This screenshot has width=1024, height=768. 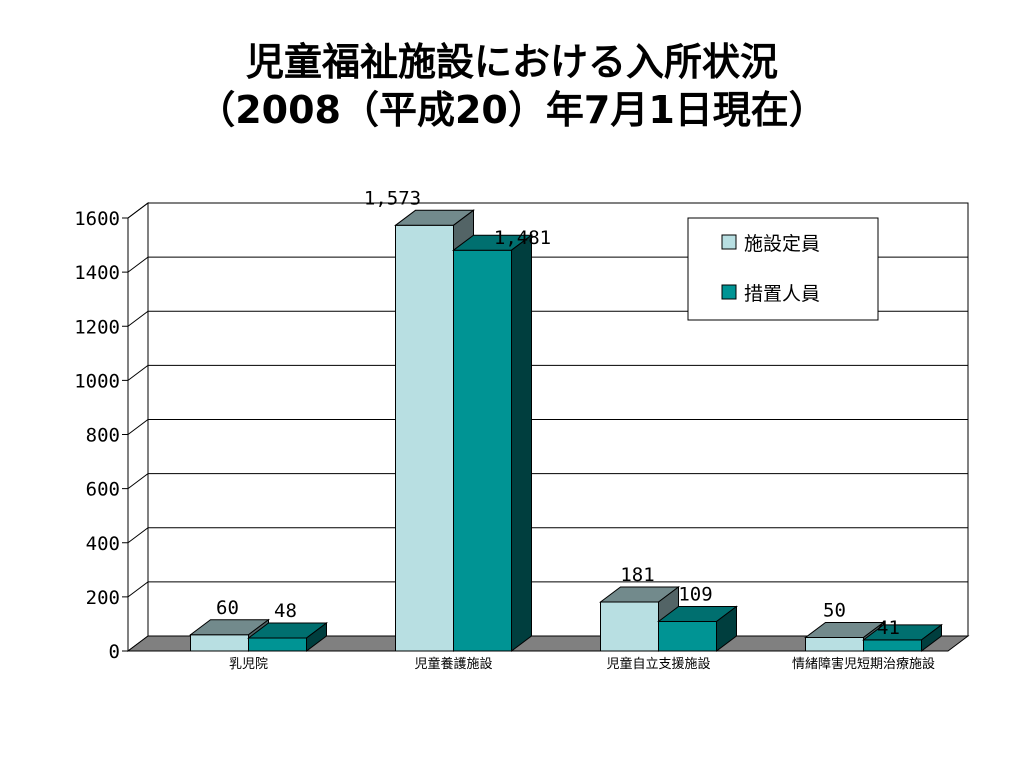 What do you see at coordinates (888, 628) in the screenshot?
I see `data-label: 41` at bounding box center [888, 628].